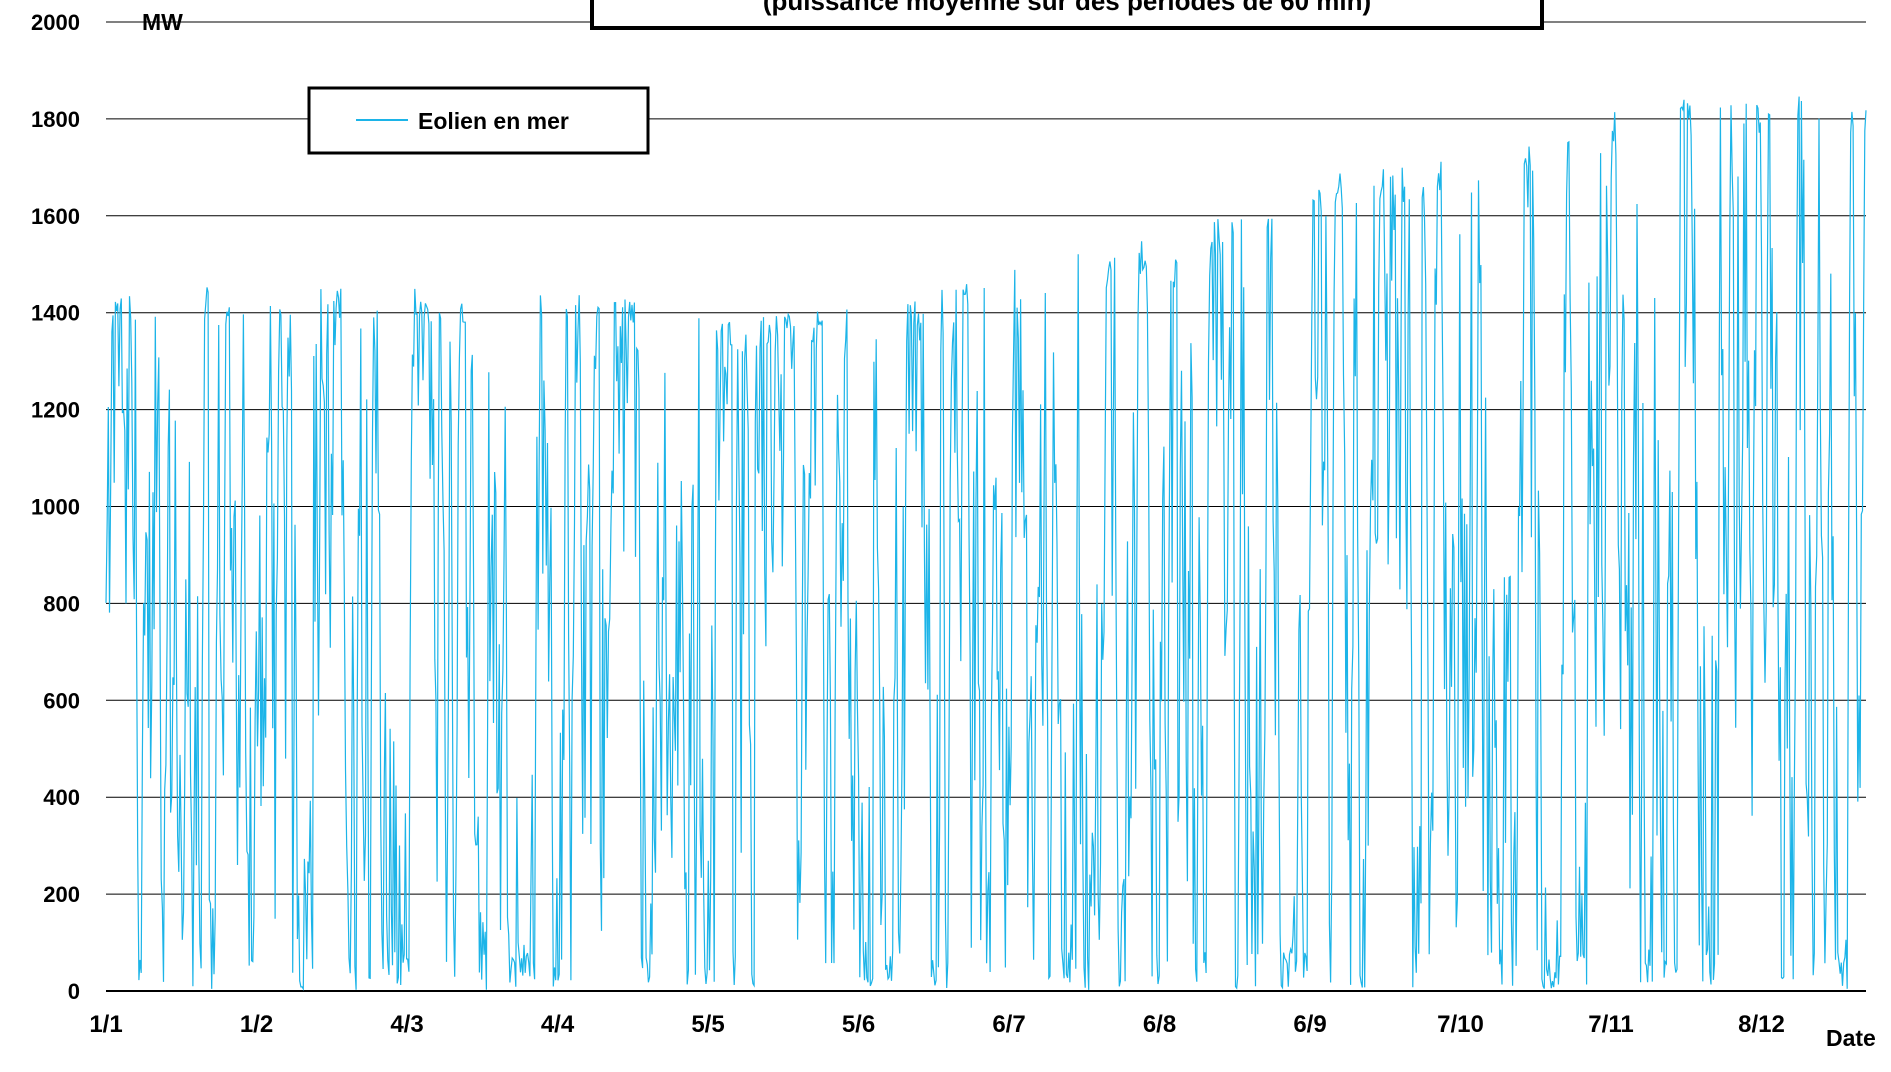 The width and height of the screenshot is (1891, 1072). Describe the element at coordinates (1610, 1024) in the screenshot. I see `x-tick-label: 7/11` at that location.